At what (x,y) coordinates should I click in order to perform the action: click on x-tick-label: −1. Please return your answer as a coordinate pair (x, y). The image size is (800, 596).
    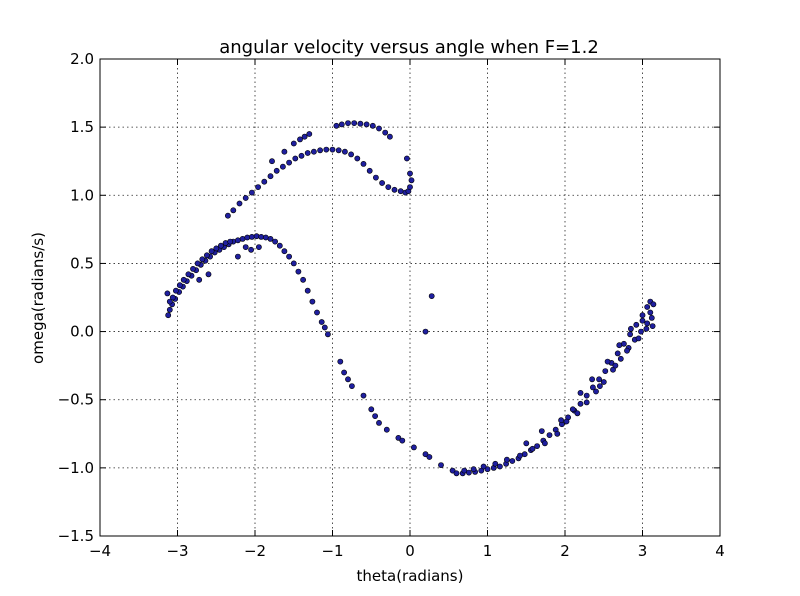
    Looking at the image, I should click on (332, 551).